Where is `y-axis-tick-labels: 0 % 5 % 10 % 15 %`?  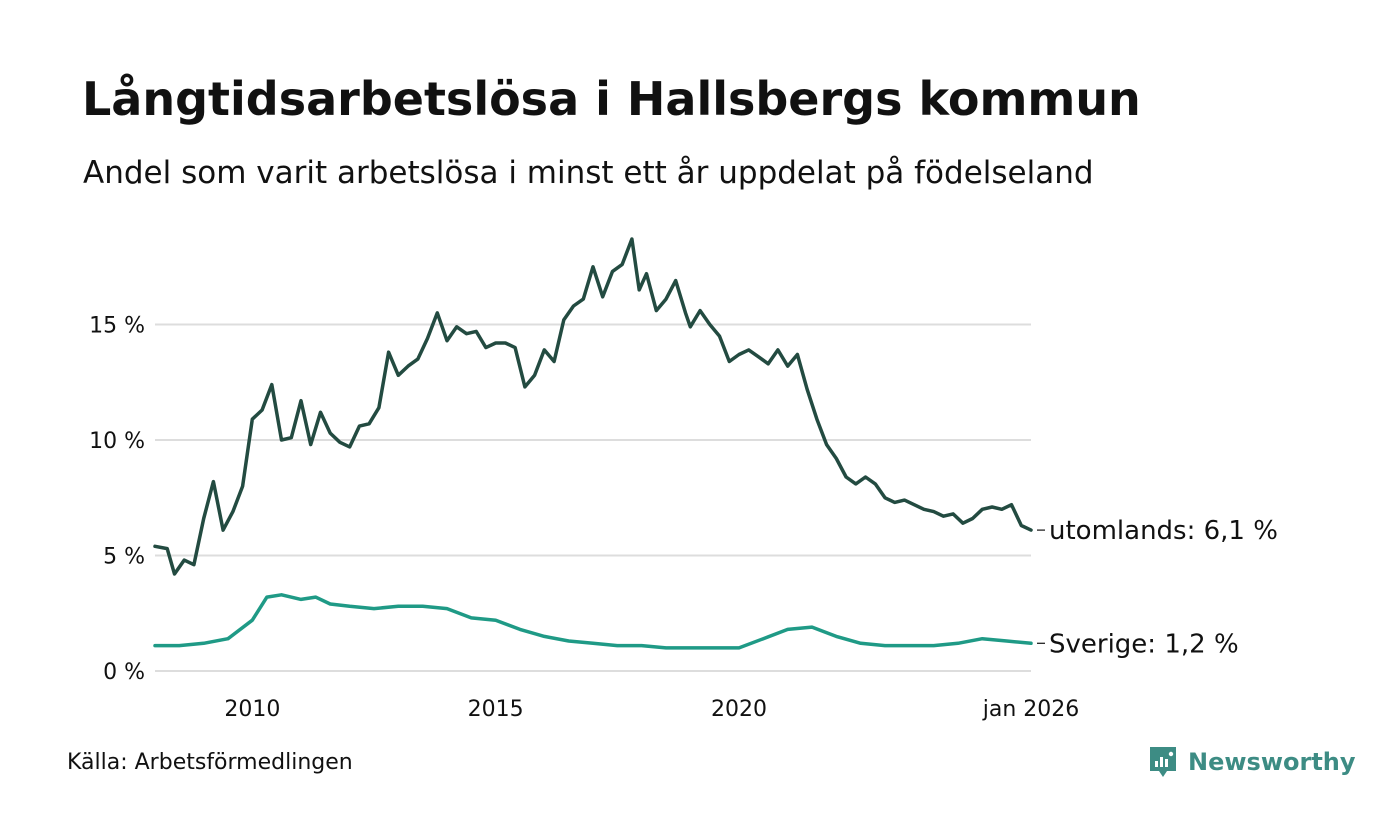 y-axis-tick-labels: 0 % 5 % 10 % 15 % is located at coordinates (117, 500).